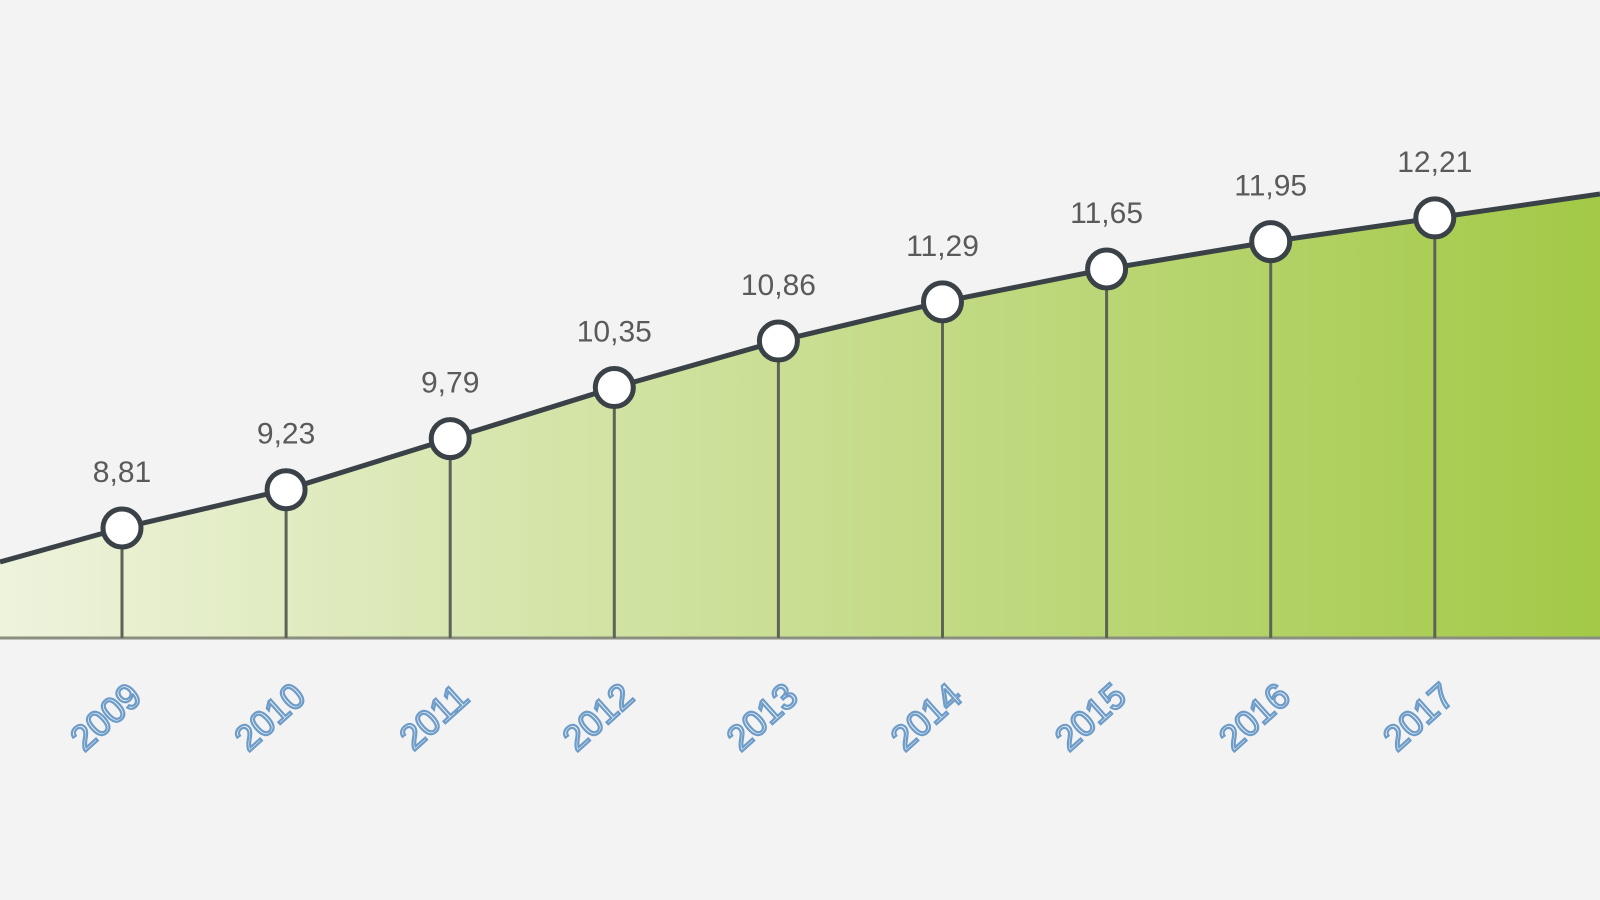 The width and height of the screenshot is (1600, 900). I want to click on x-tick-label: 2014, so click(926, 717).